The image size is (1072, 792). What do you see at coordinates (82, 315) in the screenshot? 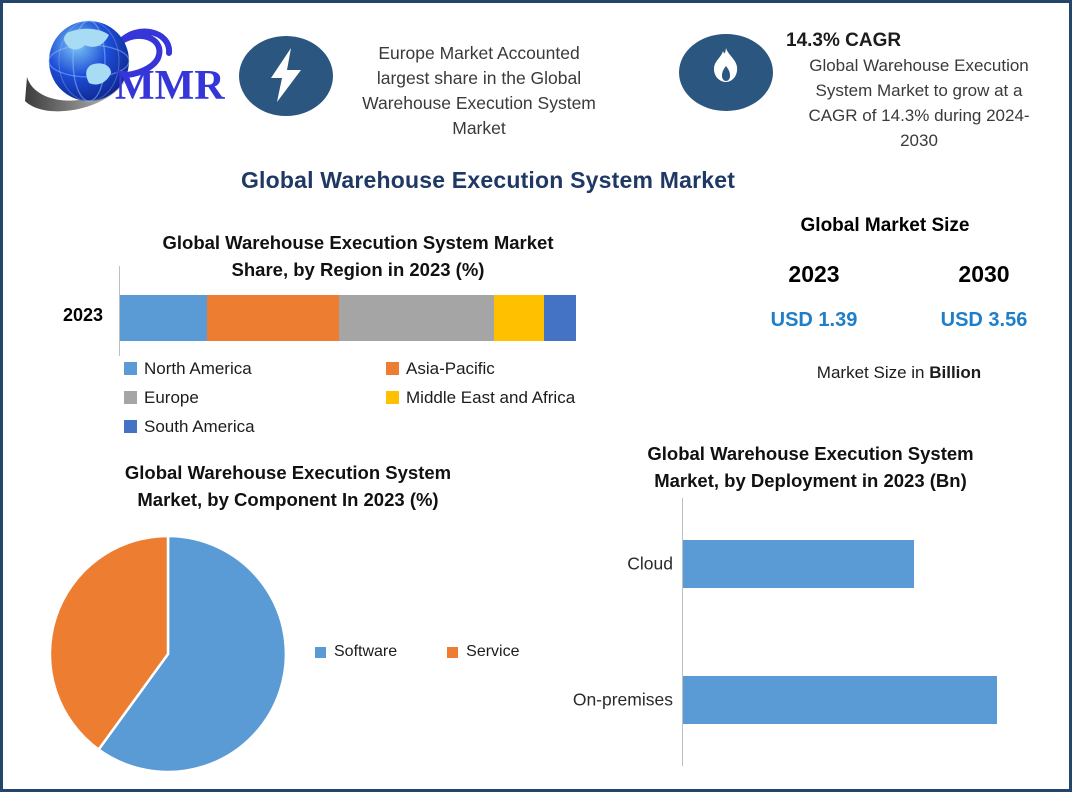
I see `region-chart-ylabel: 2023` at bounding box center [82, 315].